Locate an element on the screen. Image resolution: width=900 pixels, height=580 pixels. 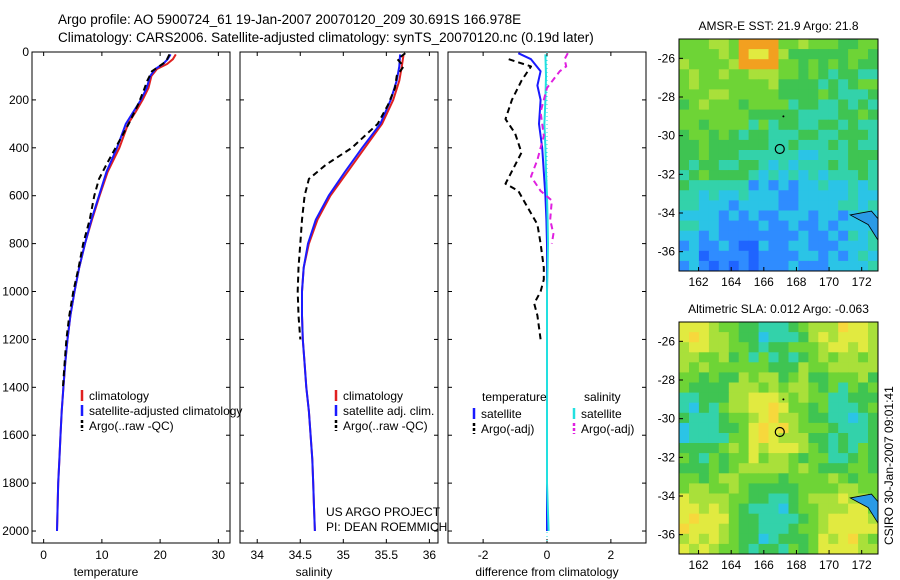
sst-map-ytick-label: -36 is located at coordinates (667, 252).